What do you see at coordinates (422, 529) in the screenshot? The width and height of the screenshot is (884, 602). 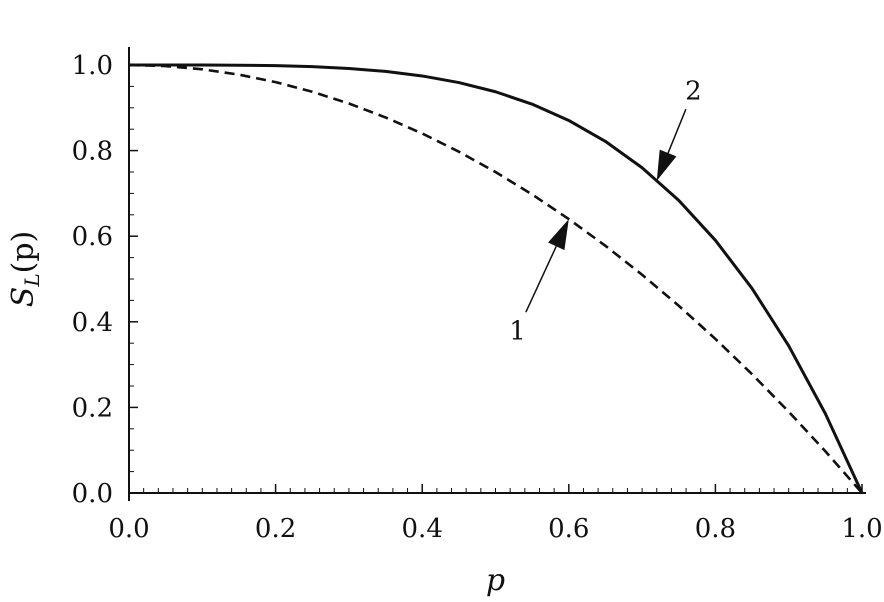 I see `x-tick-label: 0.4` at bounding box center [422, 529].